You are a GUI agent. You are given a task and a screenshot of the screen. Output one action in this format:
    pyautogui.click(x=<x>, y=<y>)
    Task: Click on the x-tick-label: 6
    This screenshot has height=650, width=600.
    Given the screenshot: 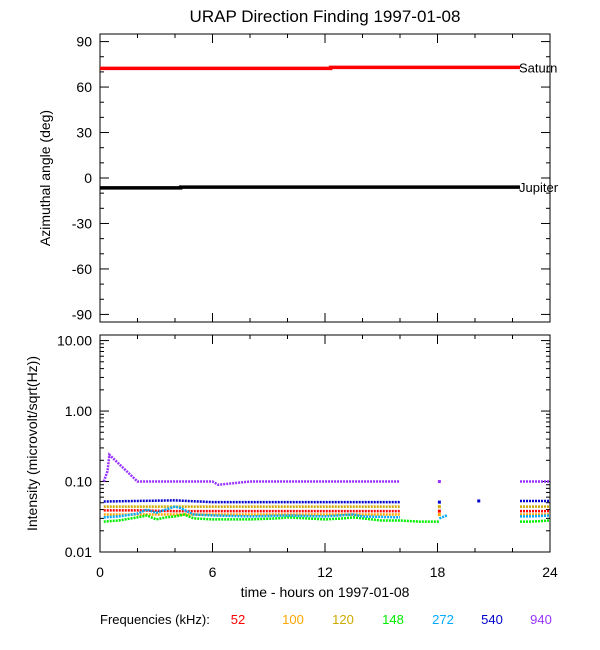 What is the action you would take?
    pyautogui.click(x=213, y=572)
    